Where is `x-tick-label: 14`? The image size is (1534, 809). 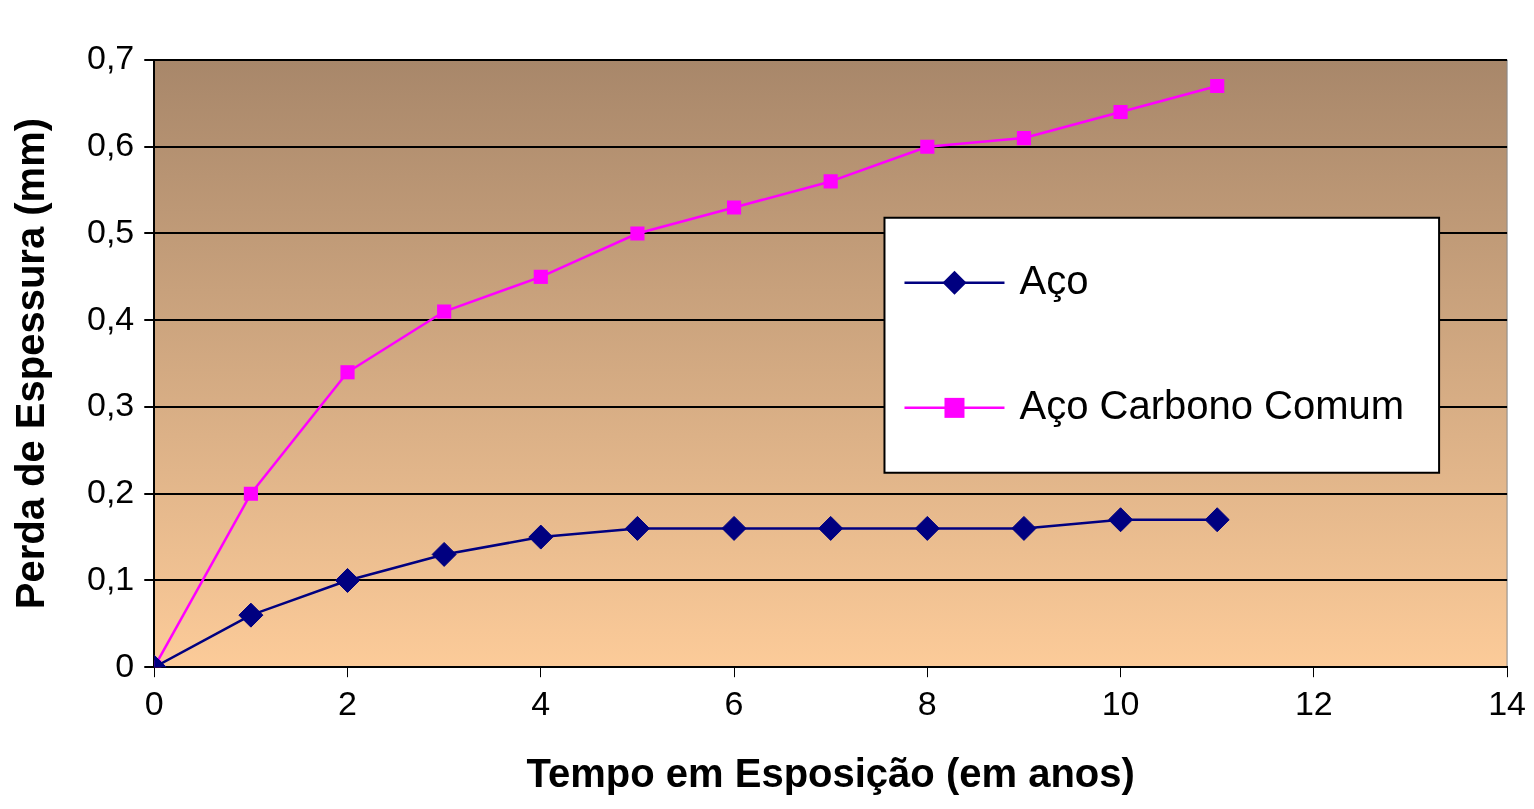
x-tick-label: 14 is located at coordinates (1507, 702).